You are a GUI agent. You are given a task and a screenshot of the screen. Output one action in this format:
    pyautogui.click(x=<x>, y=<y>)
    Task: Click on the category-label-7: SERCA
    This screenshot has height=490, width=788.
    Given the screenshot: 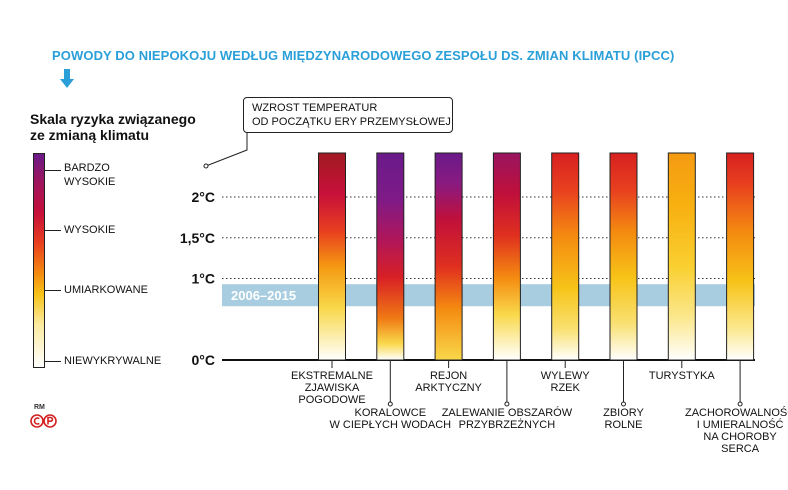 What is the action you would take?
    pyautogui.click(x=740, y=449)
    